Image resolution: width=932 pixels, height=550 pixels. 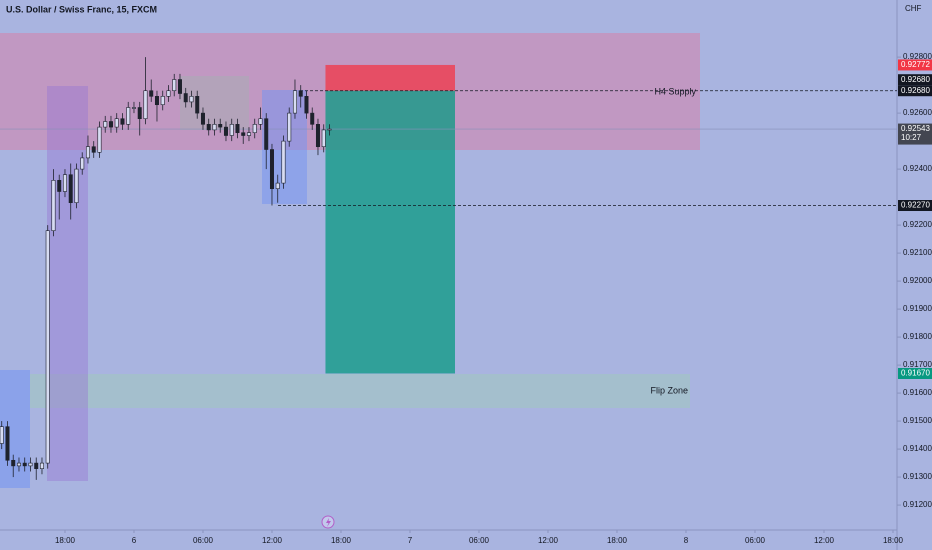 What do you see at coordinates (410, 540) in the screenshot?
I see `x-tick-label: 7` at bounding box center [410, 540].